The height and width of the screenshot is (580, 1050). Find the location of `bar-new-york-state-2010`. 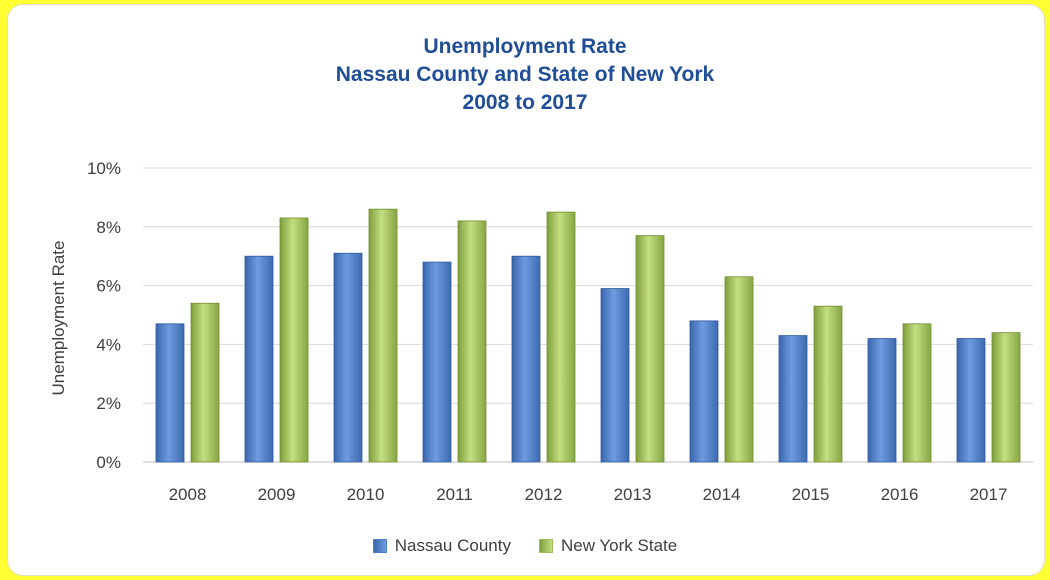

bar-new-york-state-2010 is located at coordinates (383, 335).